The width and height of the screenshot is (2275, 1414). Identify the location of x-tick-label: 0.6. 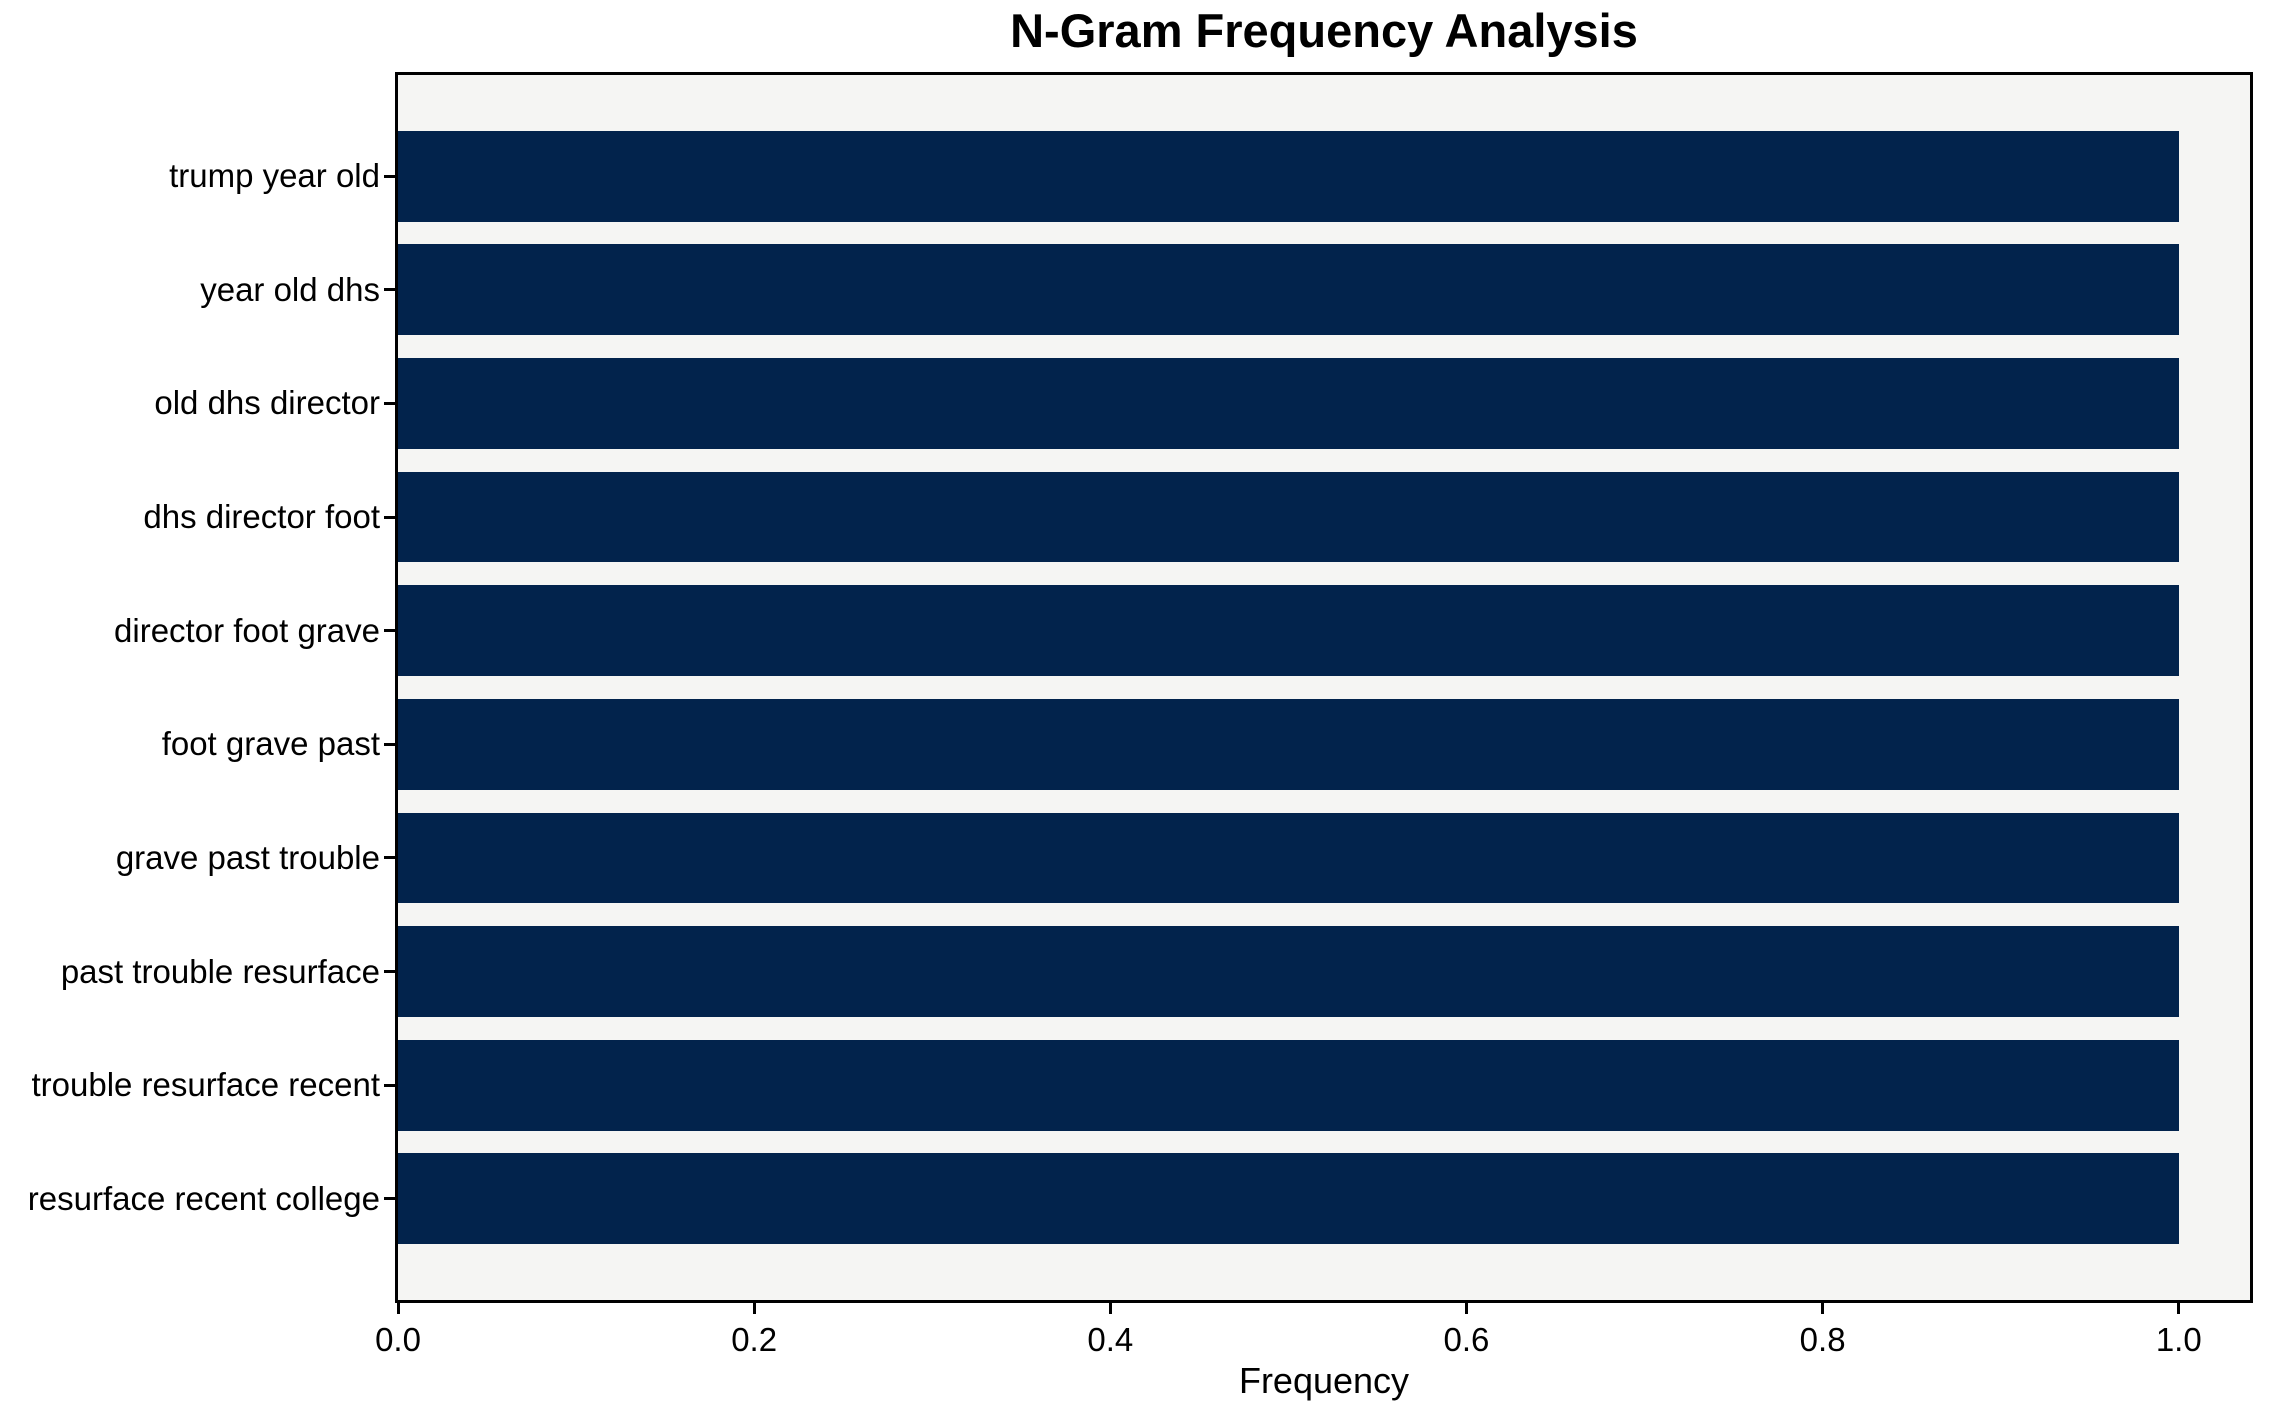
(1466, 1339).